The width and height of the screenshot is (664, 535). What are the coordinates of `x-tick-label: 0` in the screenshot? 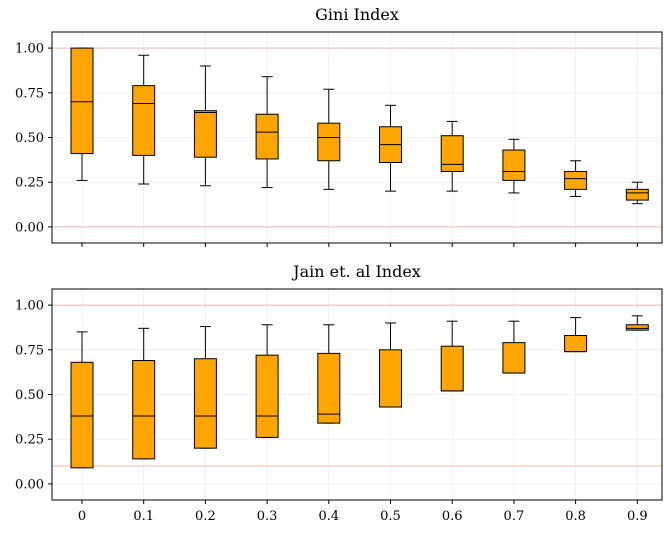 It's located at (82, 516).